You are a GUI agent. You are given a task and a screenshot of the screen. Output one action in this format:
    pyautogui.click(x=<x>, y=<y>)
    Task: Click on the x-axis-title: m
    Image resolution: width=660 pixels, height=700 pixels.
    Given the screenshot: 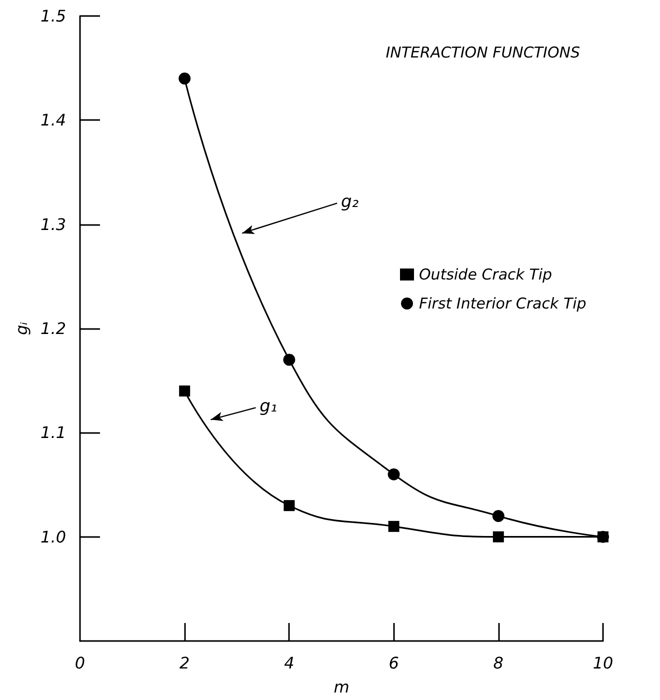 What is the action you would take?
    pyautogui.click(x=342, y=687)
    